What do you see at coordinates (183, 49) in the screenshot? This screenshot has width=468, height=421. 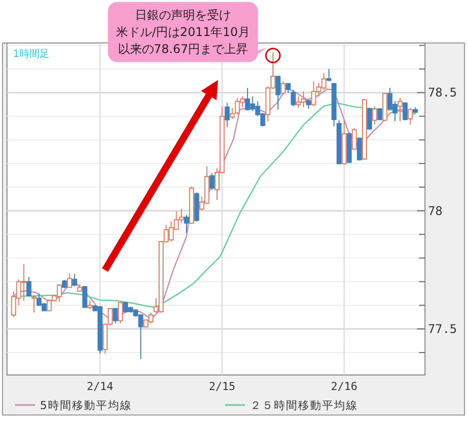 I see `annotation: 以来の78.67円まで上昇` at bounding box center [183, 49].